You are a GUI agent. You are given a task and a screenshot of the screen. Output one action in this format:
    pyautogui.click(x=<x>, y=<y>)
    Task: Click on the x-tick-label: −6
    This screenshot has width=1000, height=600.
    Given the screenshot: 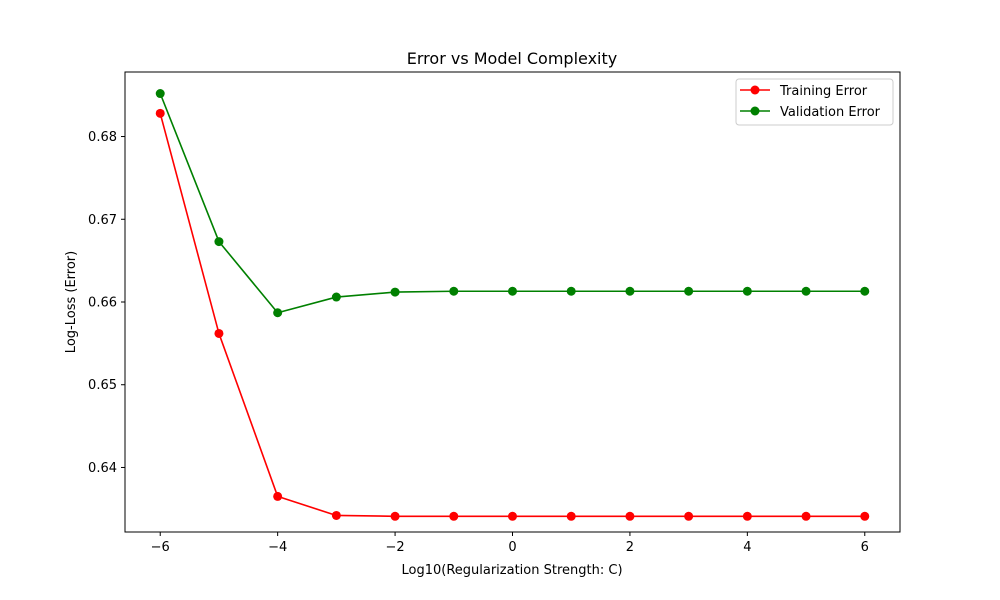 What is the action you would take?
    pyautogui.click(x=160, y=547)
    